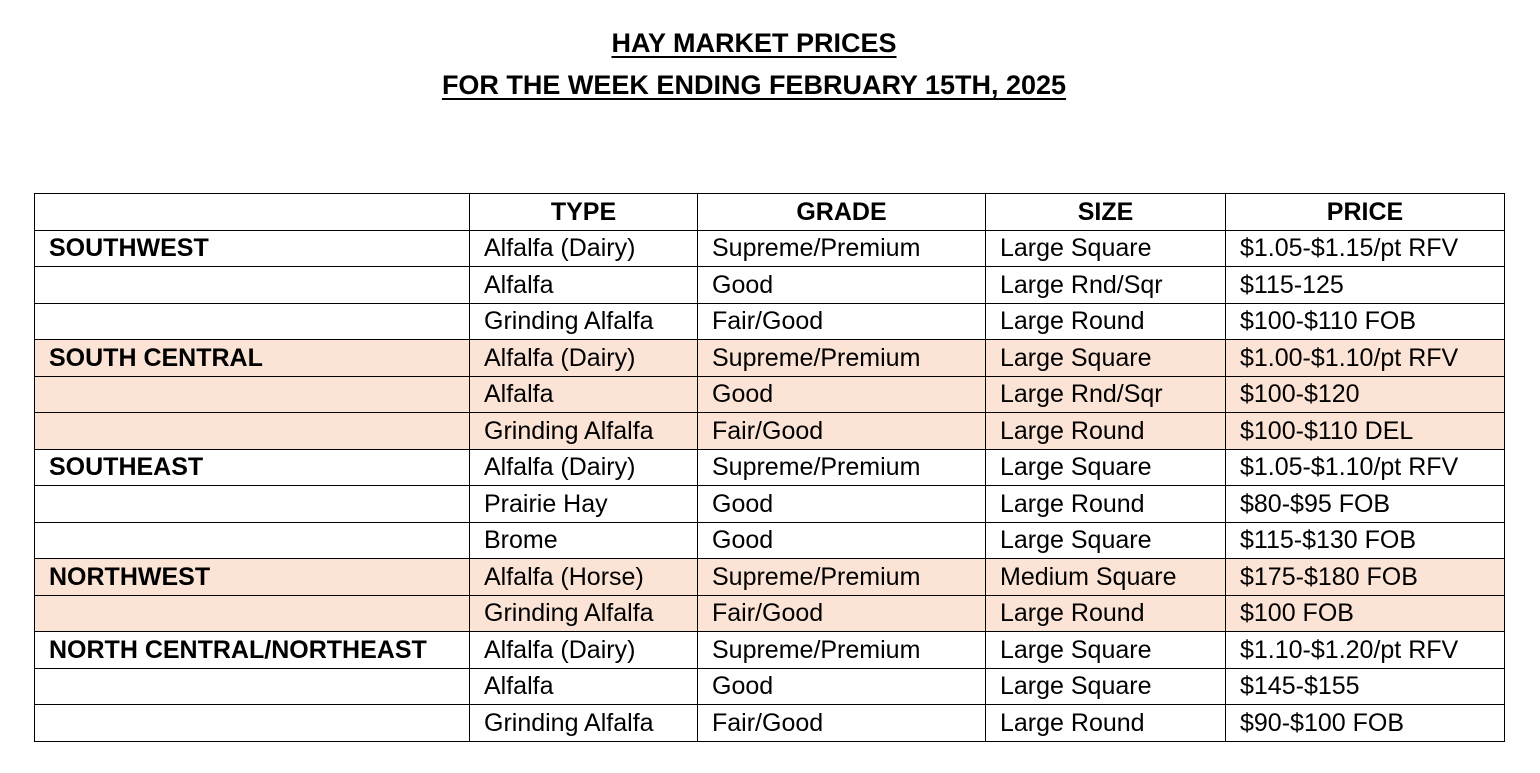 The width and height of the screenshot is (1540, 773). I want to click on cell-price: $1.05-$1.15/pt RFV, so click(1365, 248).